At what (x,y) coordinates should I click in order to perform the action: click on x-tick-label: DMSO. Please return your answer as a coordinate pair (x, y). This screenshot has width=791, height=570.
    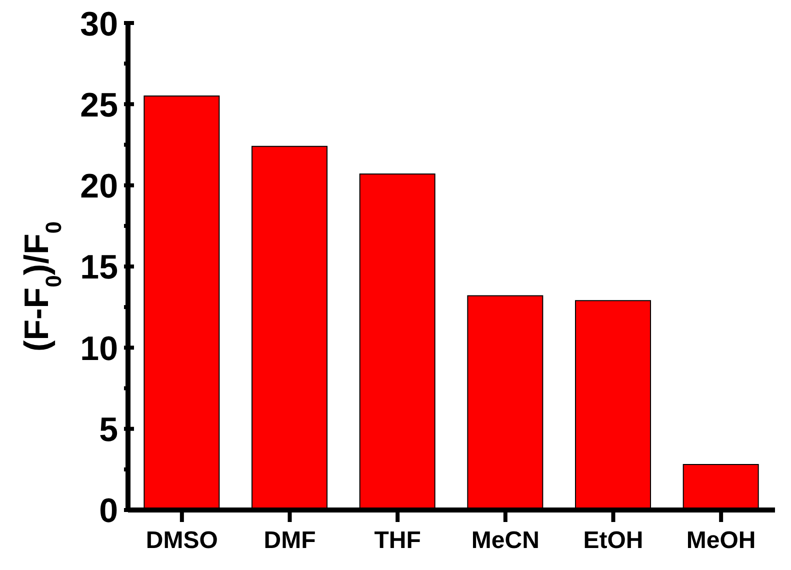
    Looking at the image, I should click on (182, 540).